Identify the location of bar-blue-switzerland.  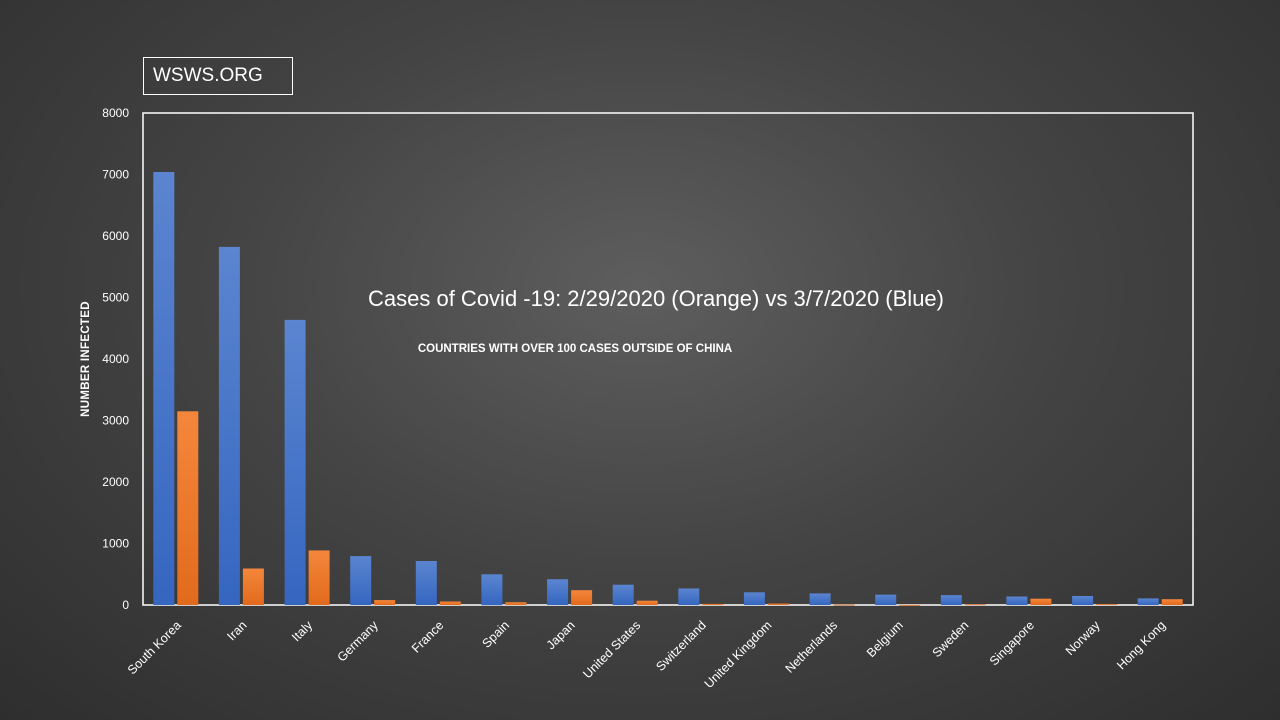
(689, 596).